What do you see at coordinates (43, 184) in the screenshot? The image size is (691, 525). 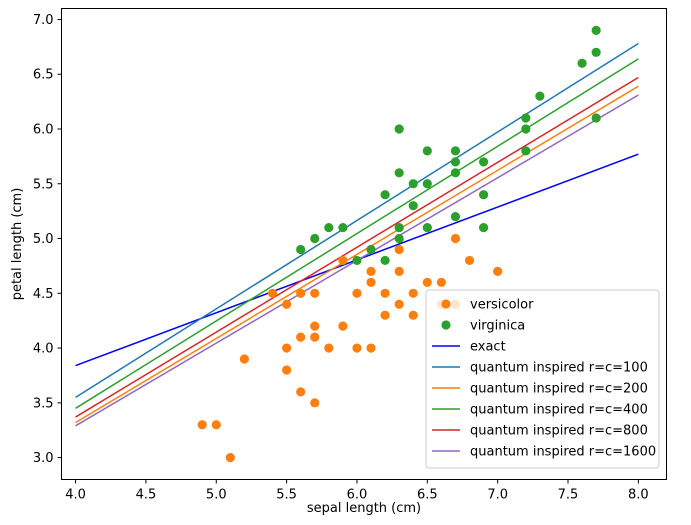 I see `y-tick-label: 5.5` at bounding box center [43, 184].